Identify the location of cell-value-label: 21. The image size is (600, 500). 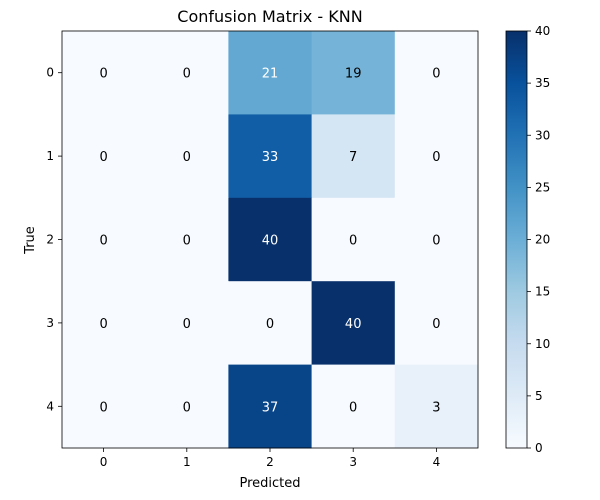
(270, 74).